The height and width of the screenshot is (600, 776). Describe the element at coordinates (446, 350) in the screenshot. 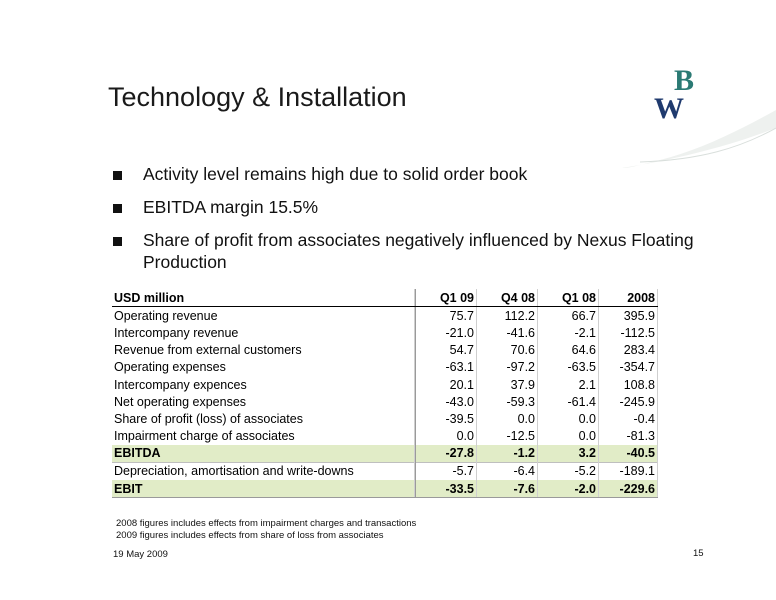

I see `table-cell: 54.7` at that location.